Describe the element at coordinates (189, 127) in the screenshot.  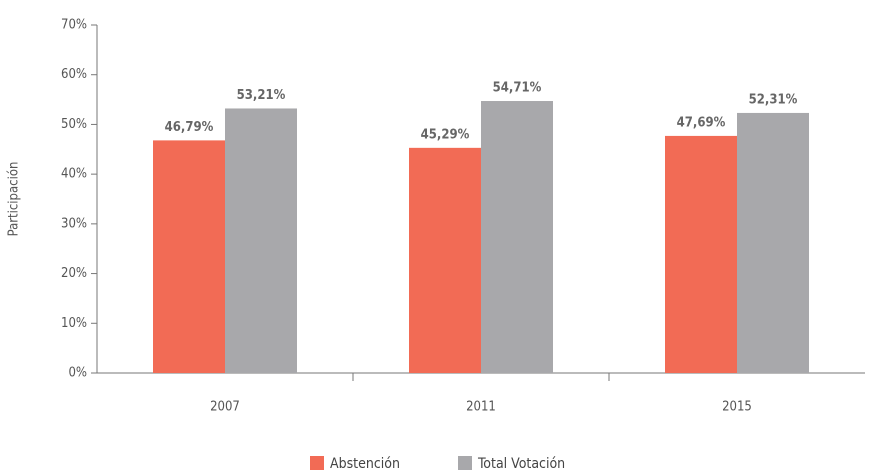
I see `value-label: 46,79%` at that location.